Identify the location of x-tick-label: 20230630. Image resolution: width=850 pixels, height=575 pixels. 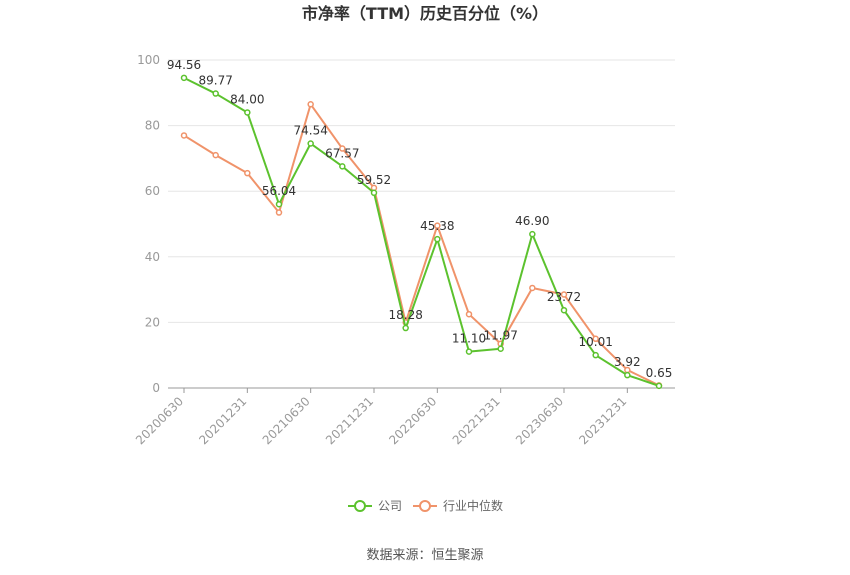
(539, 420).